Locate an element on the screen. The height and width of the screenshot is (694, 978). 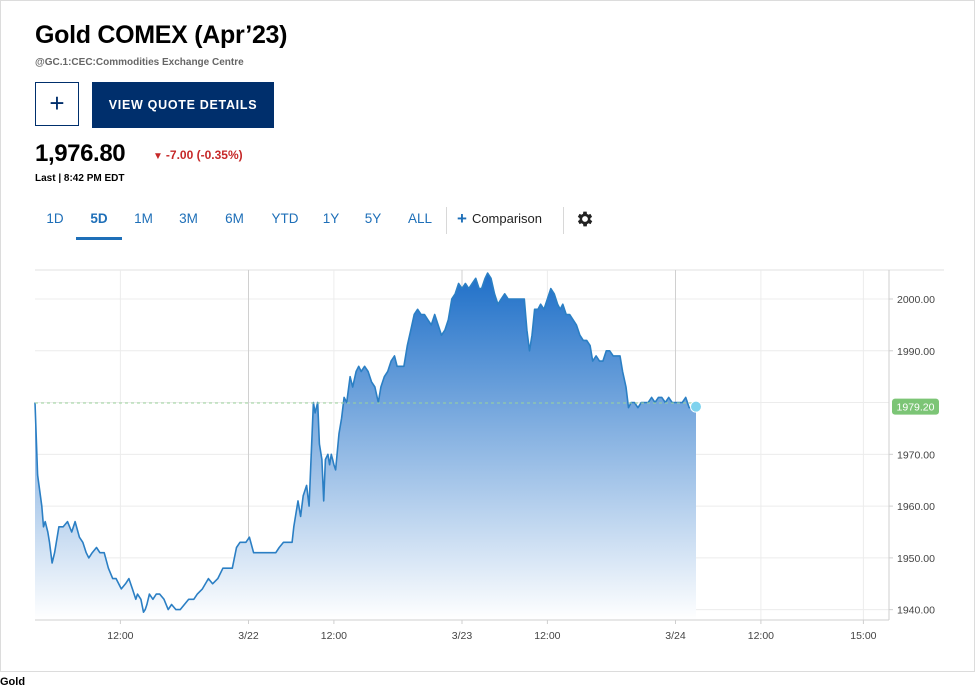
y-tick-label: 1940.00 is located at coordinates (916, 611).